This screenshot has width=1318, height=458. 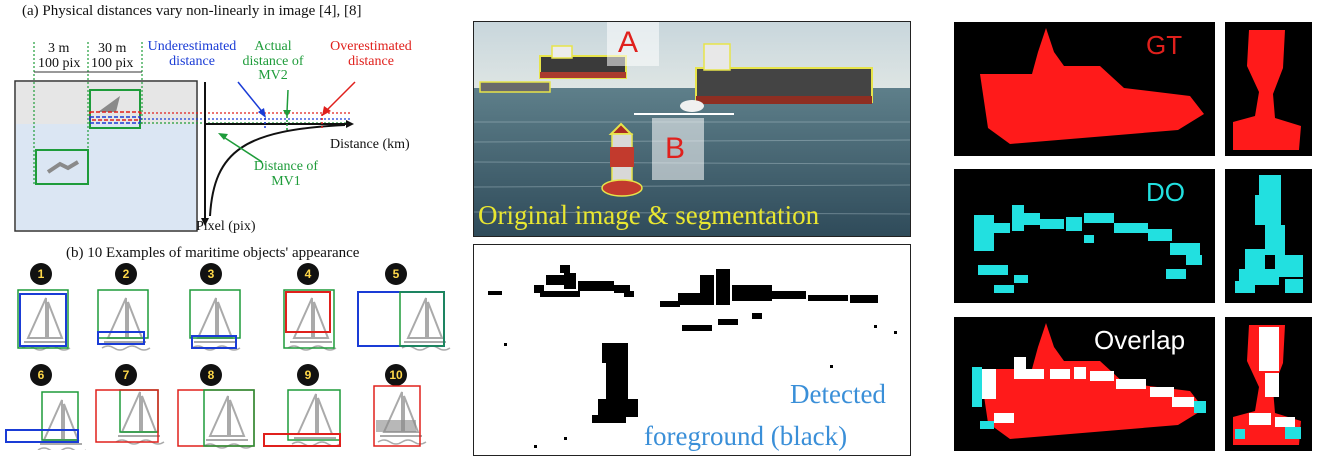 I want to click on arrow-overestimated, so click(x=340, y=97).